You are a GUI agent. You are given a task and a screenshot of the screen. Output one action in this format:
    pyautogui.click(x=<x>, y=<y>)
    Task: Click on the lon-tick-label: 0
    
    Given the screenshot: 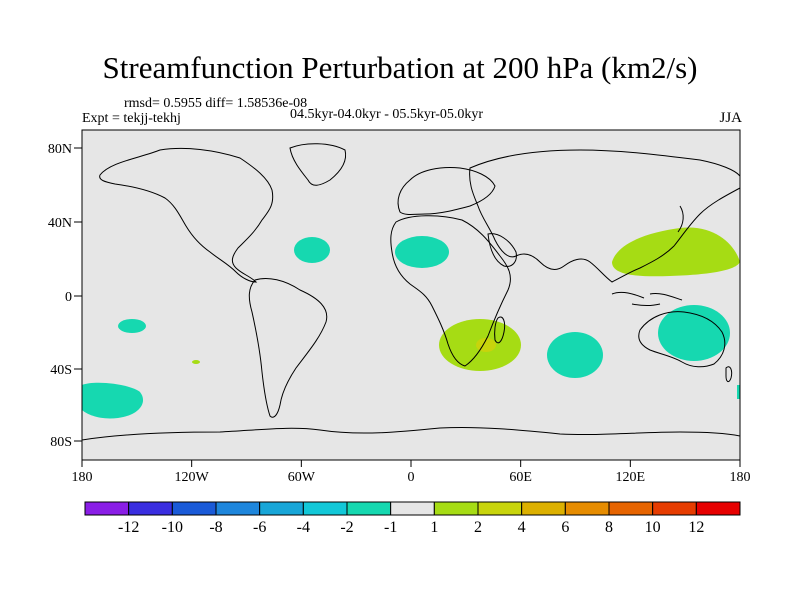 What is the action you would take?
    pyautogui.click(x=411, y=477)
    